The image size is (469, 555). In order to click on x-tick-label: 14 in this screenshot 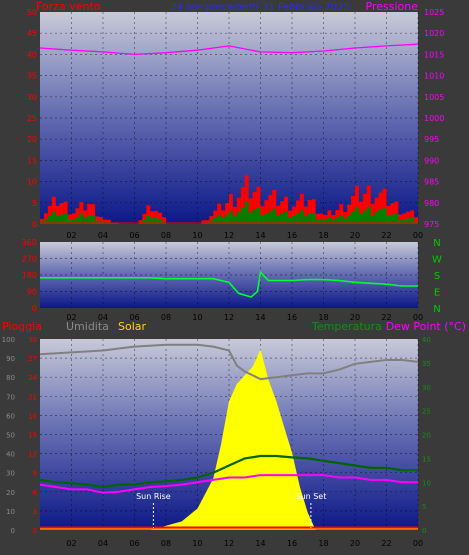, I will do `click(260, 543)`.